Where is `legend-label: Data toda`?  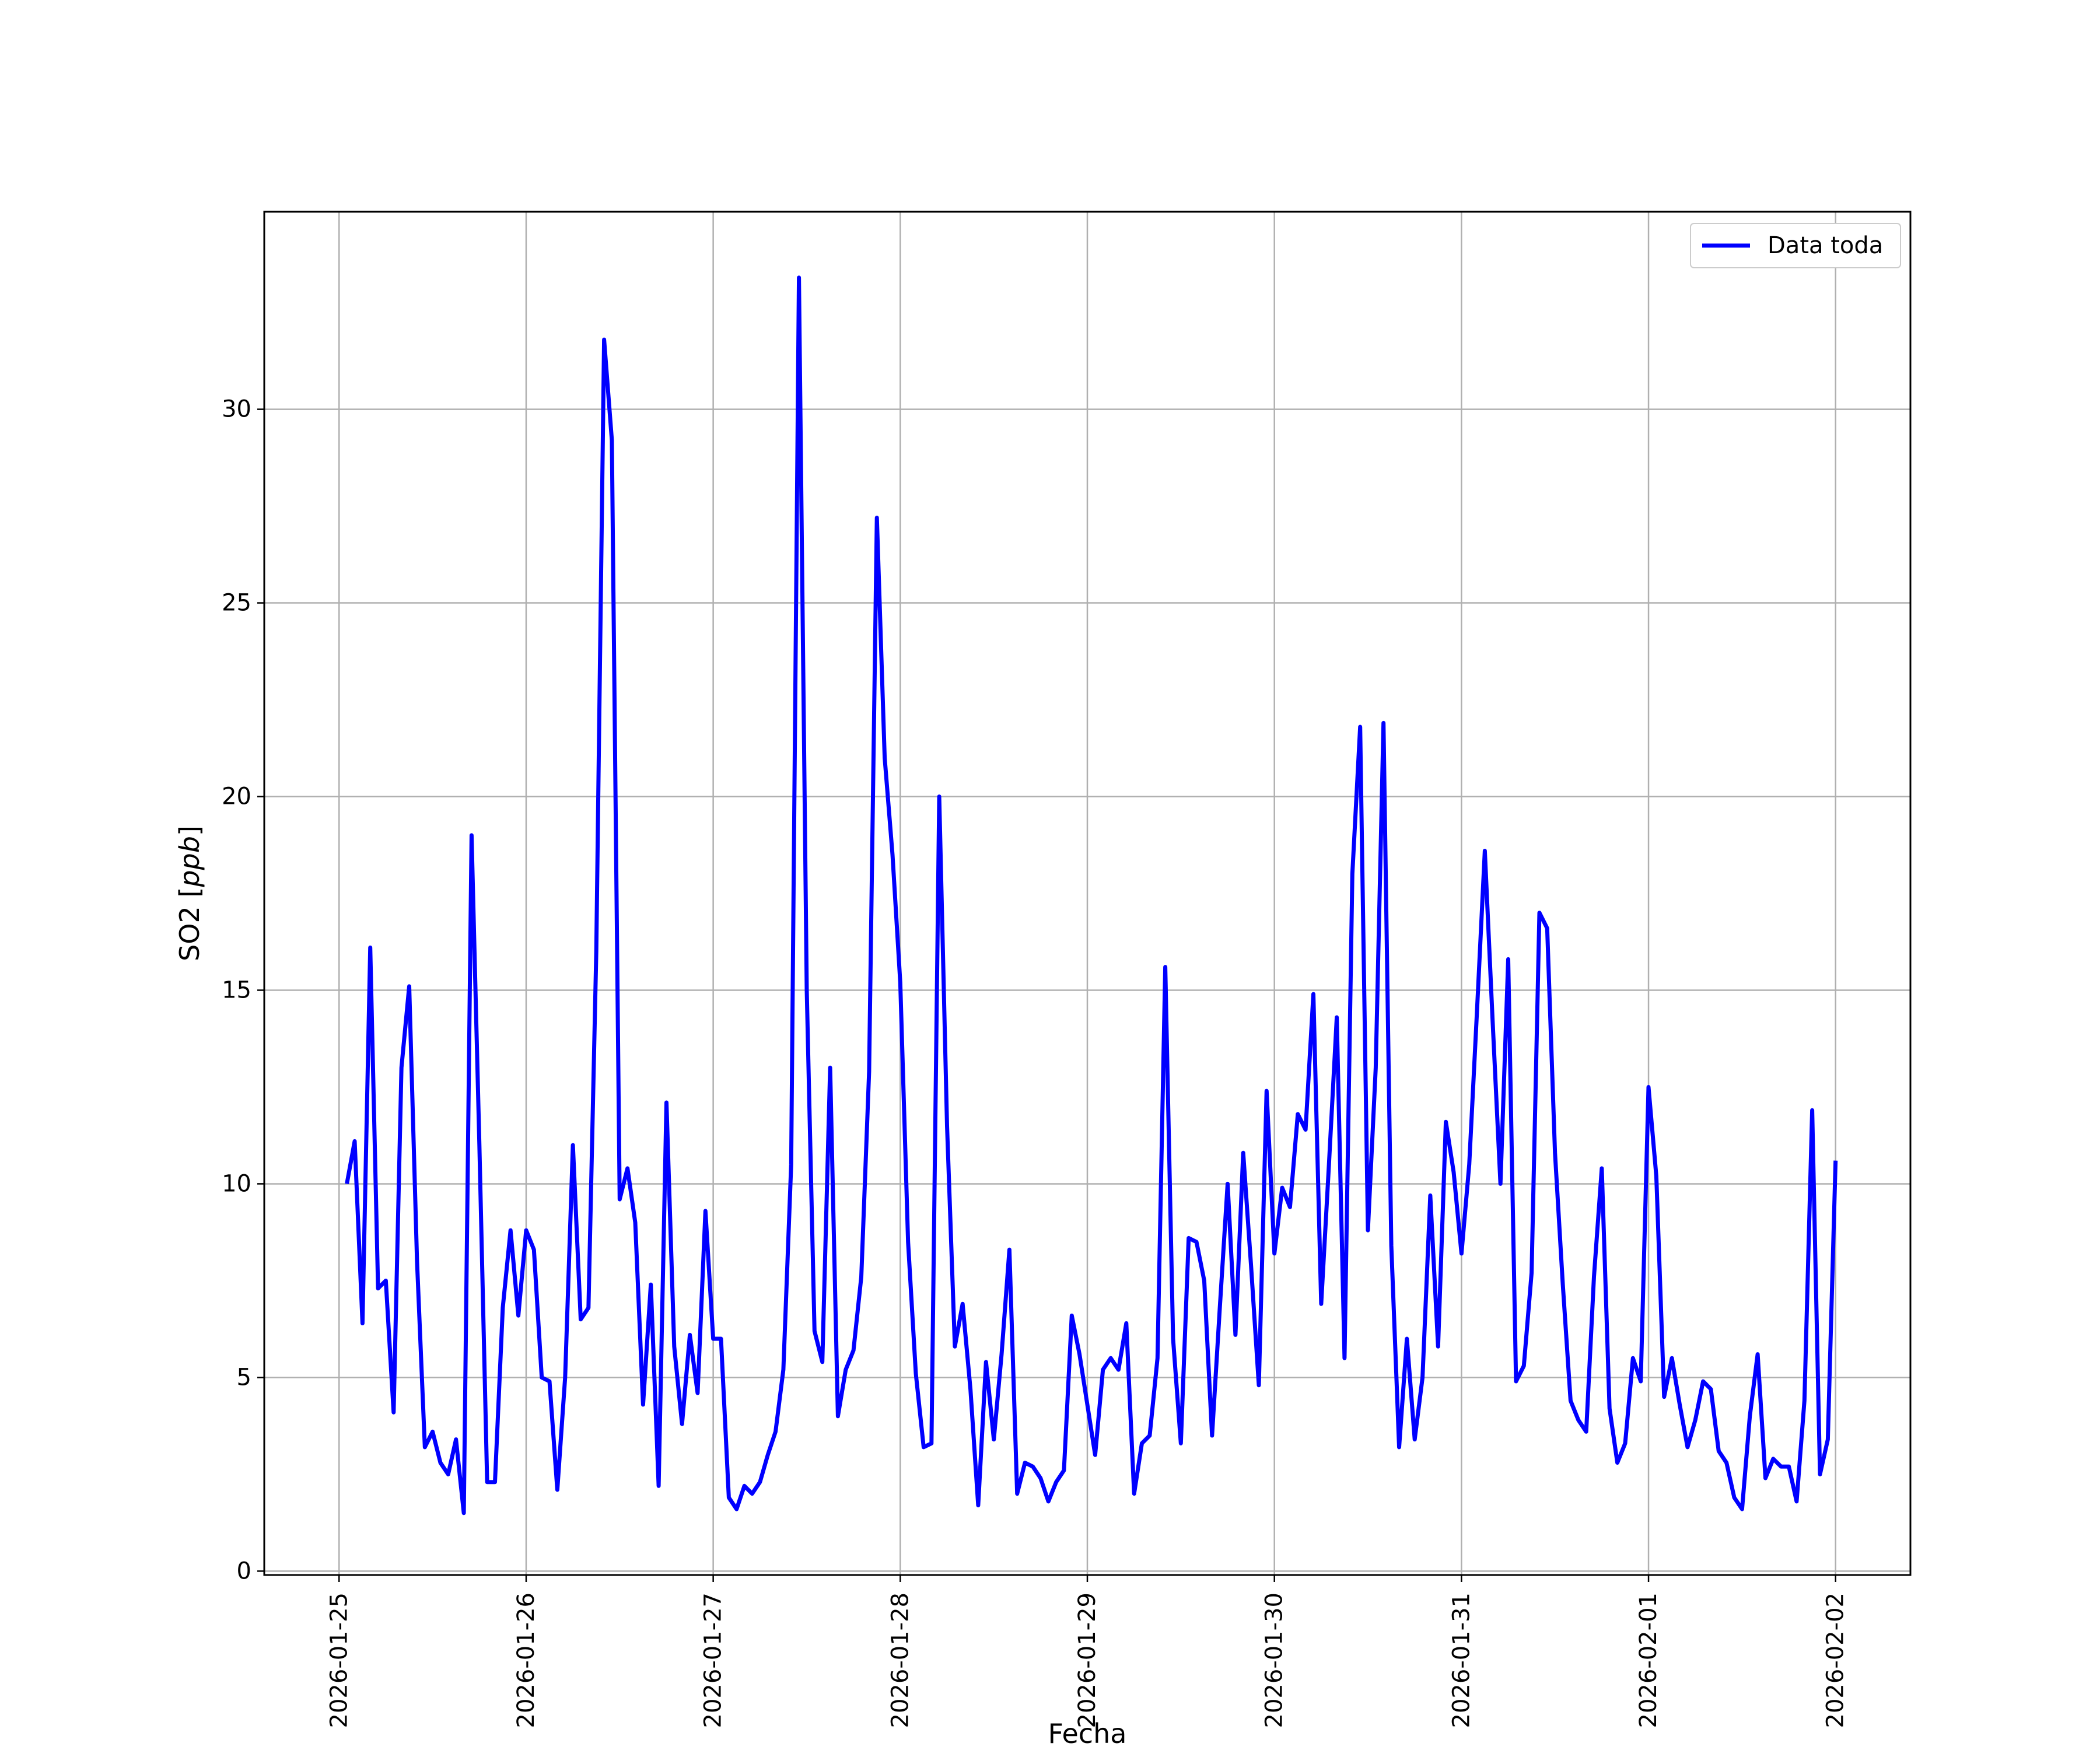
legend-label: Data toda is located at coordinates (1825, 245).